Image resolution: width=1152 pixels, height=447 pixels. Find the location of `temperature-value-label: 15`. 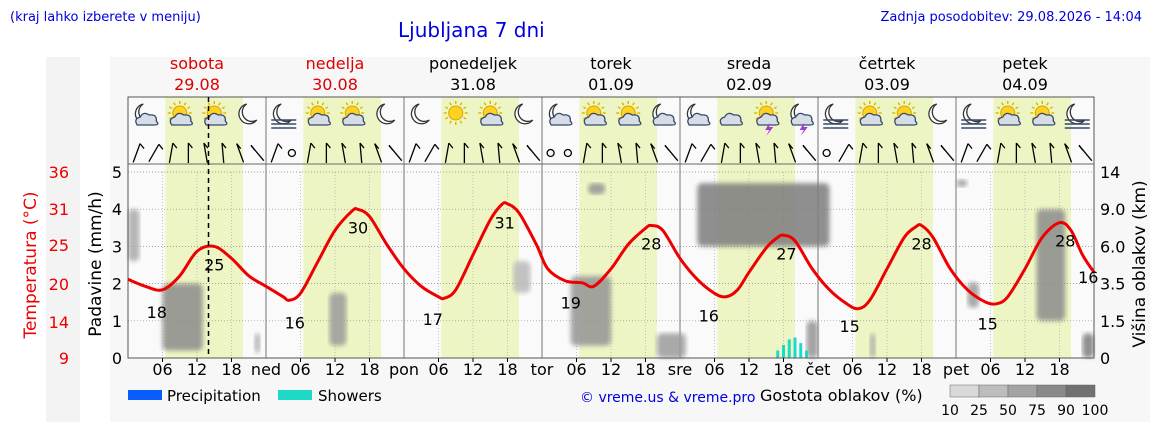

temperature-value-label: 15 is located at coordinates (849, 326).